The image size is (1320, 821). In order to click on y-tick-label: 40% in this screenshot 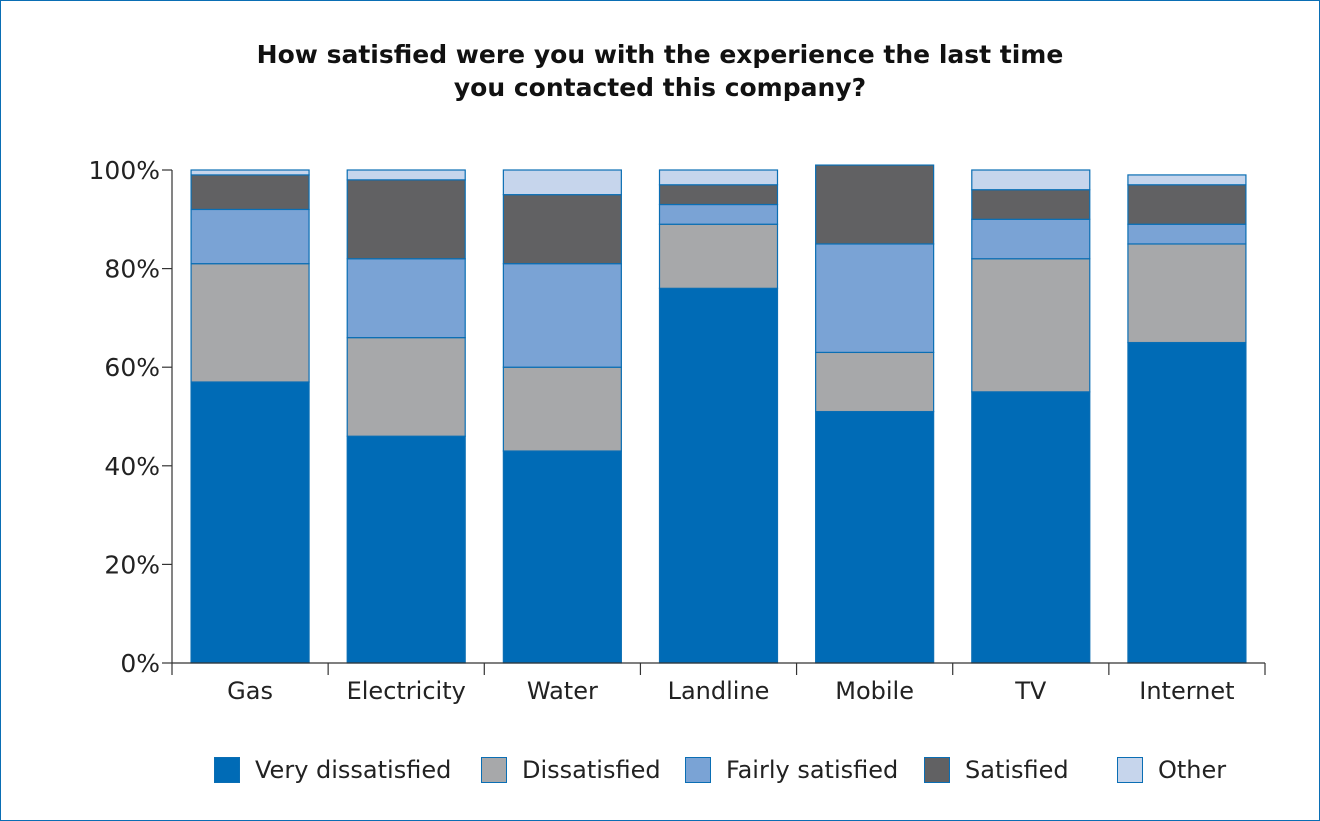, I will do `click(132, 466)`.